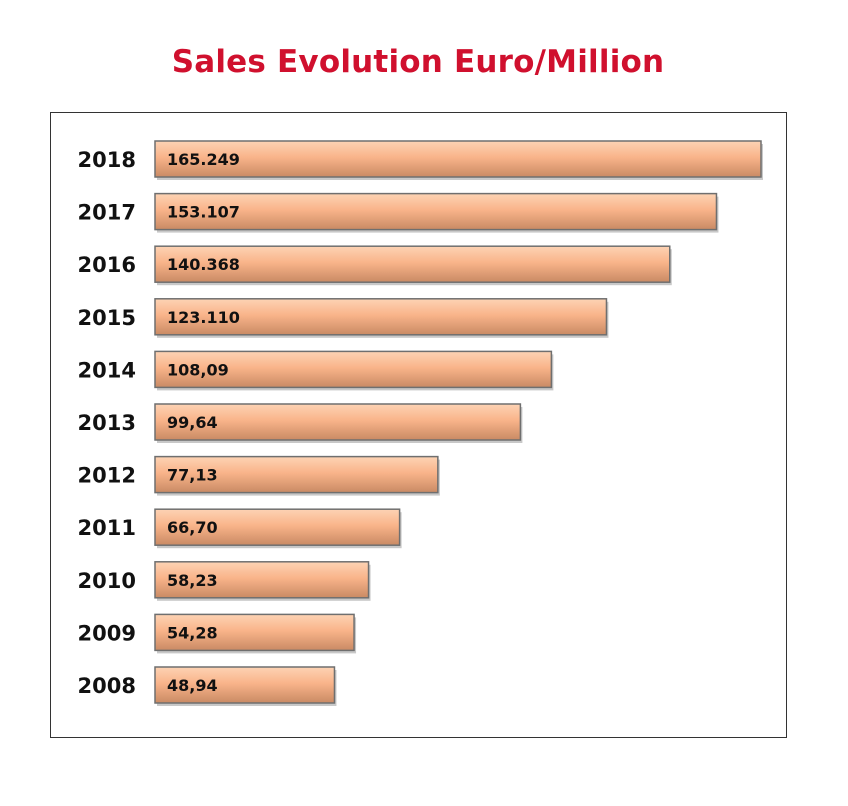 The height and width of the screenshot is (806, 848). Describe the element at coordinates (107, 633) in the screenshot. I see `year-label-2009: 2009` at that location.